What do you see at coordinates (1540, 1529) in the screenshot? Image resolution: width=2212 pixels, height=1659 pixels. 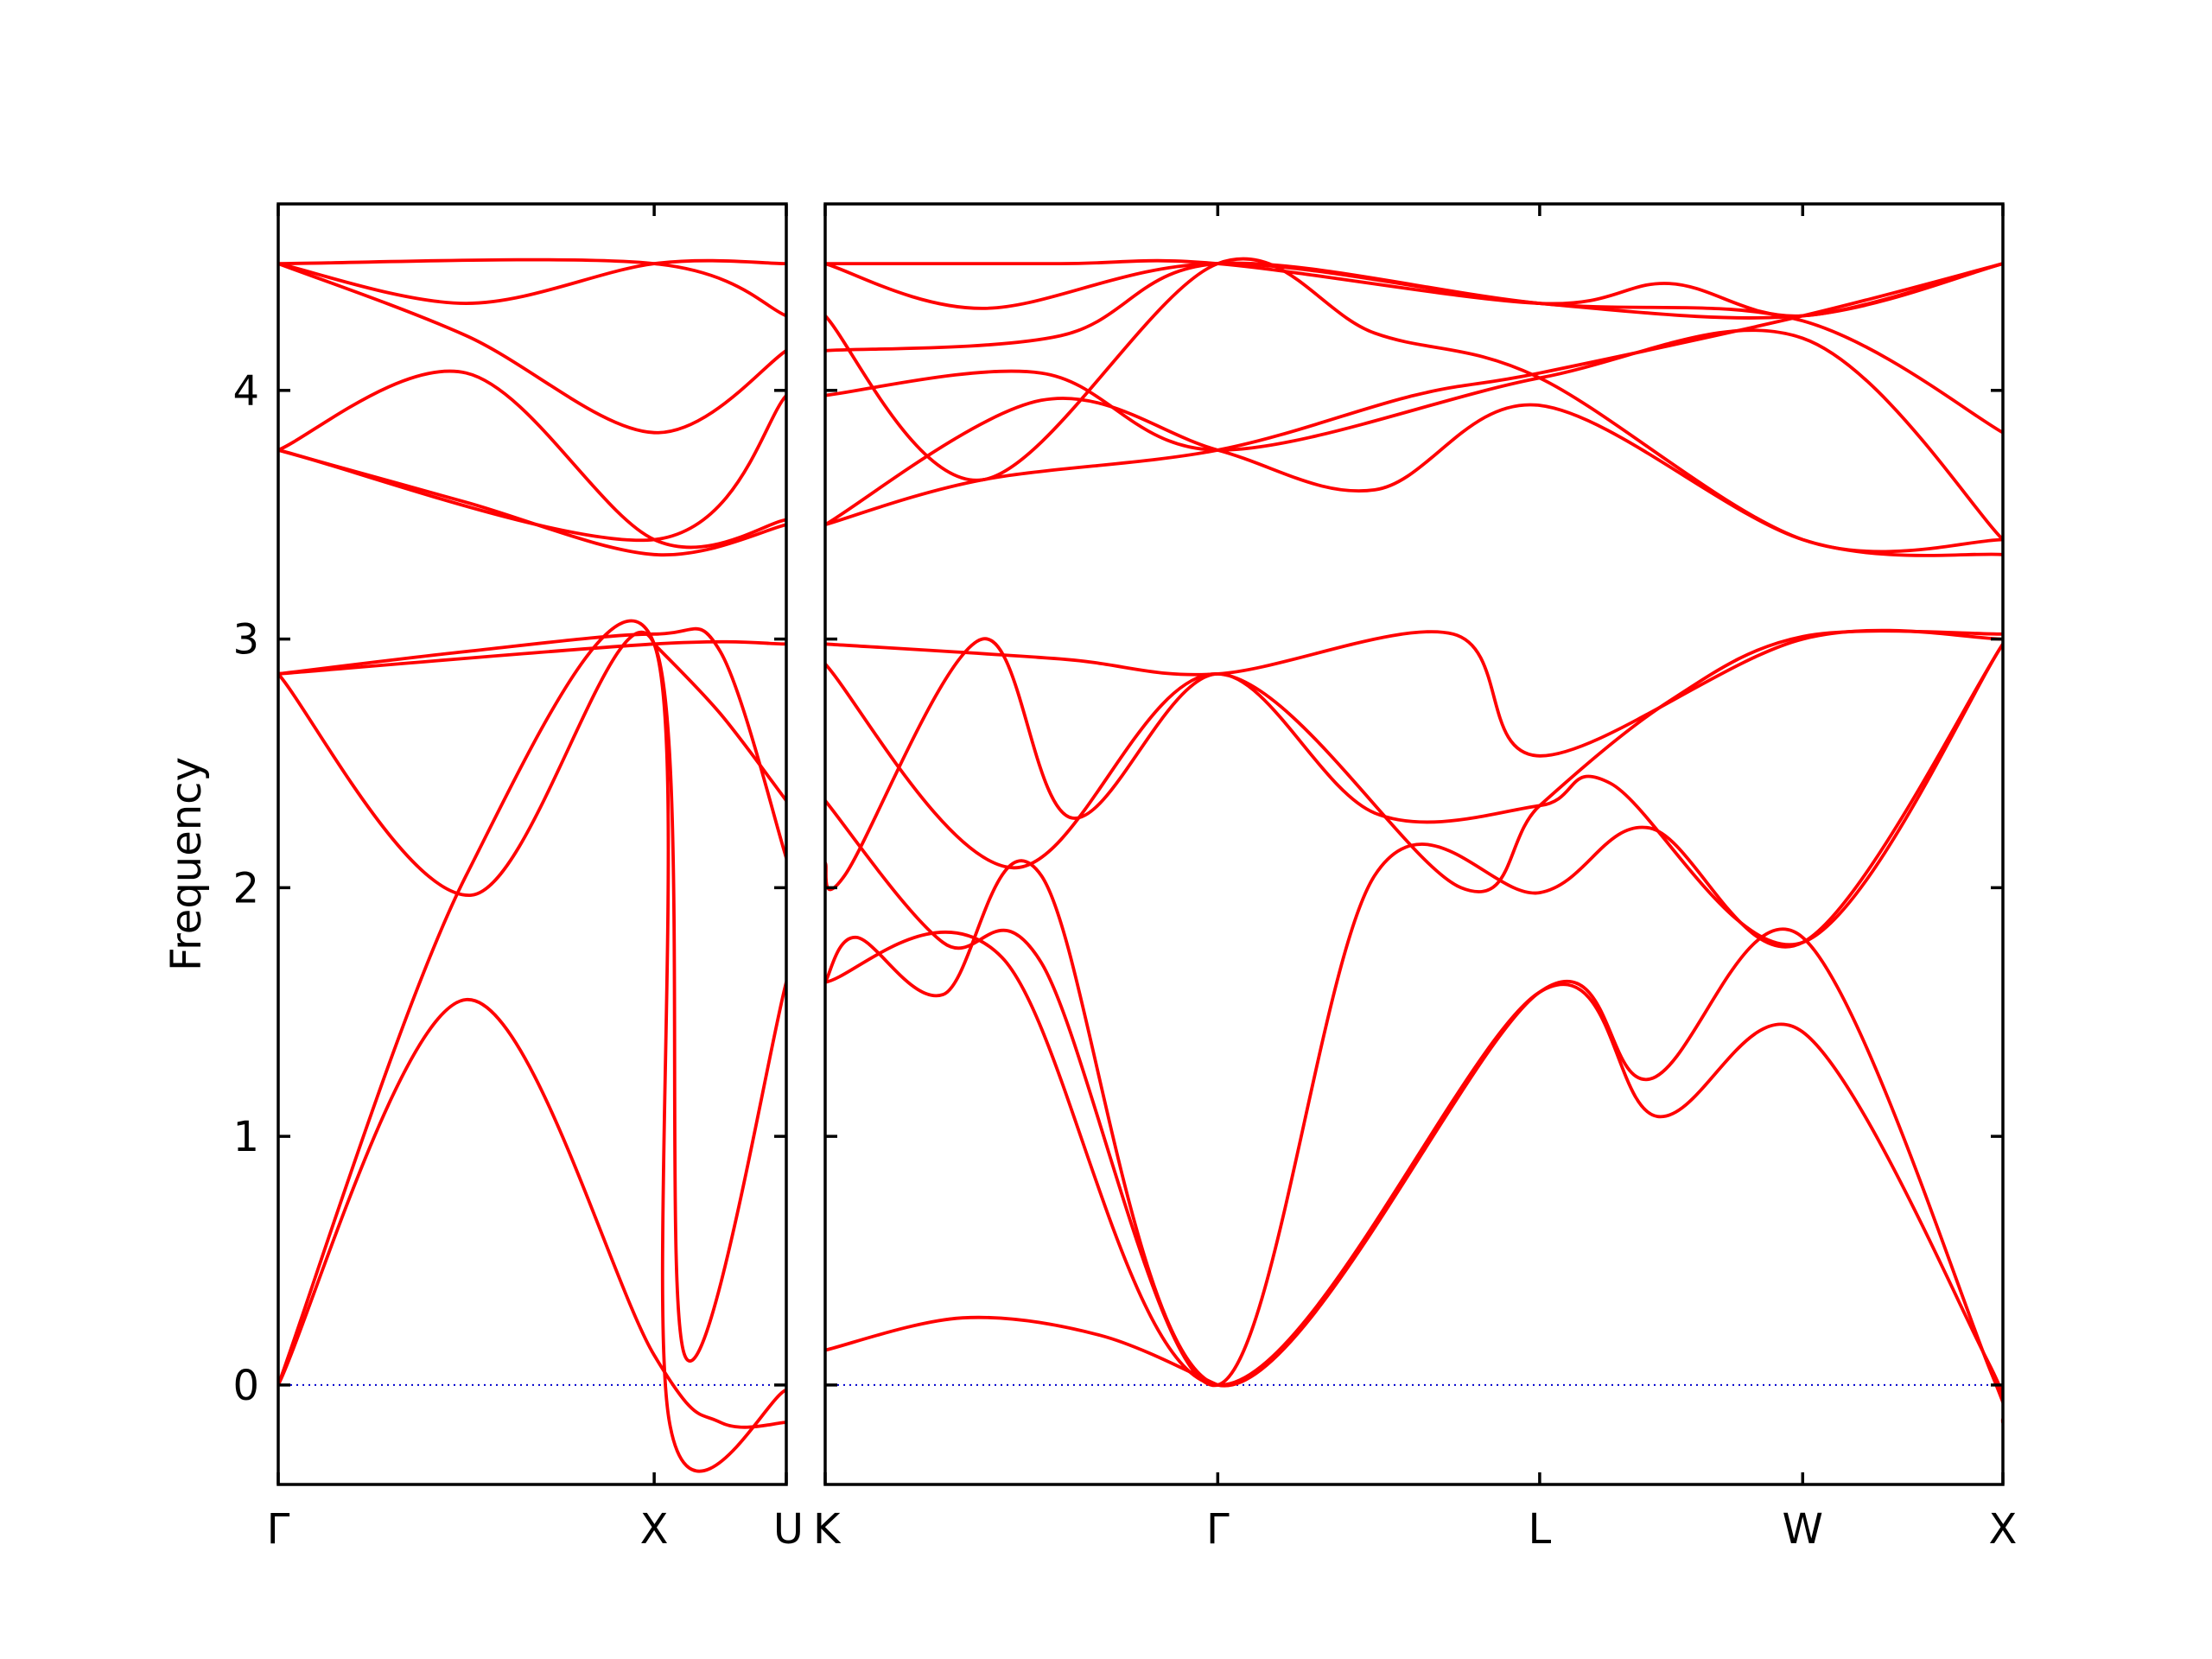 I see `x-tick-label: L` at bounding box center [1540, 1529].